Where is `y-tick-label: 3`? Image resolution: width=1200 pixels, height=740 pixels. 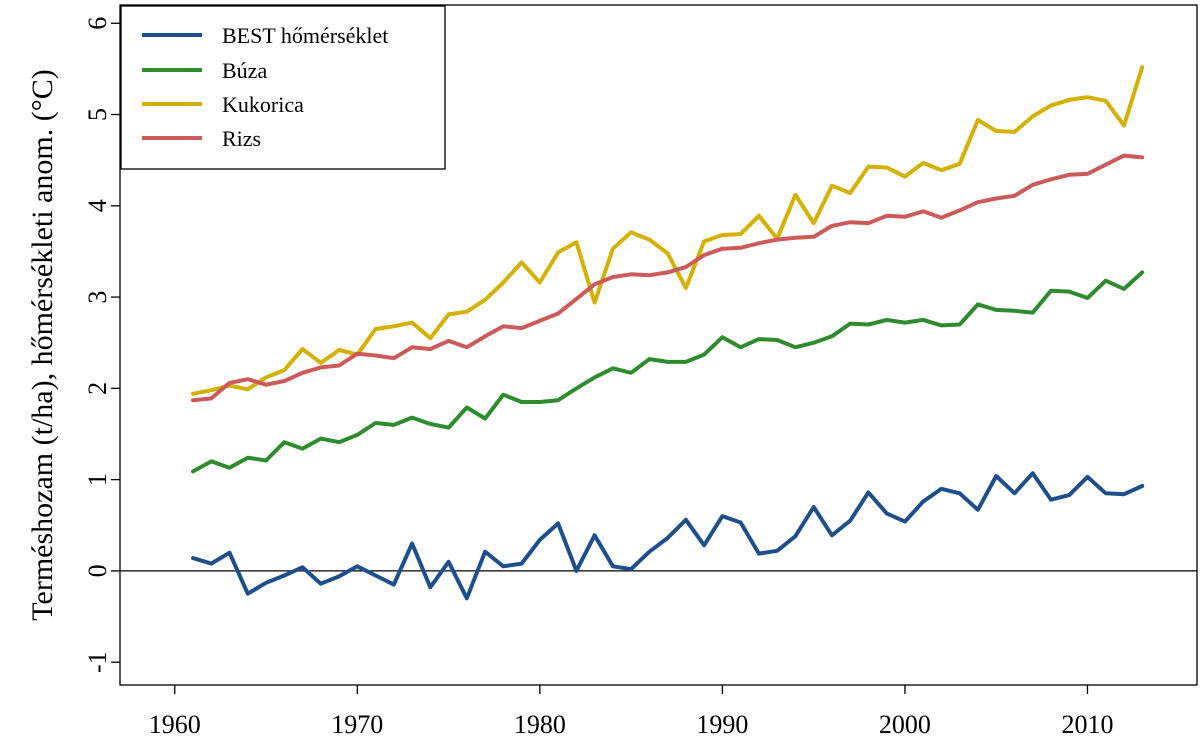
y-tick-label: 3 is located at coordinates (97, 297).